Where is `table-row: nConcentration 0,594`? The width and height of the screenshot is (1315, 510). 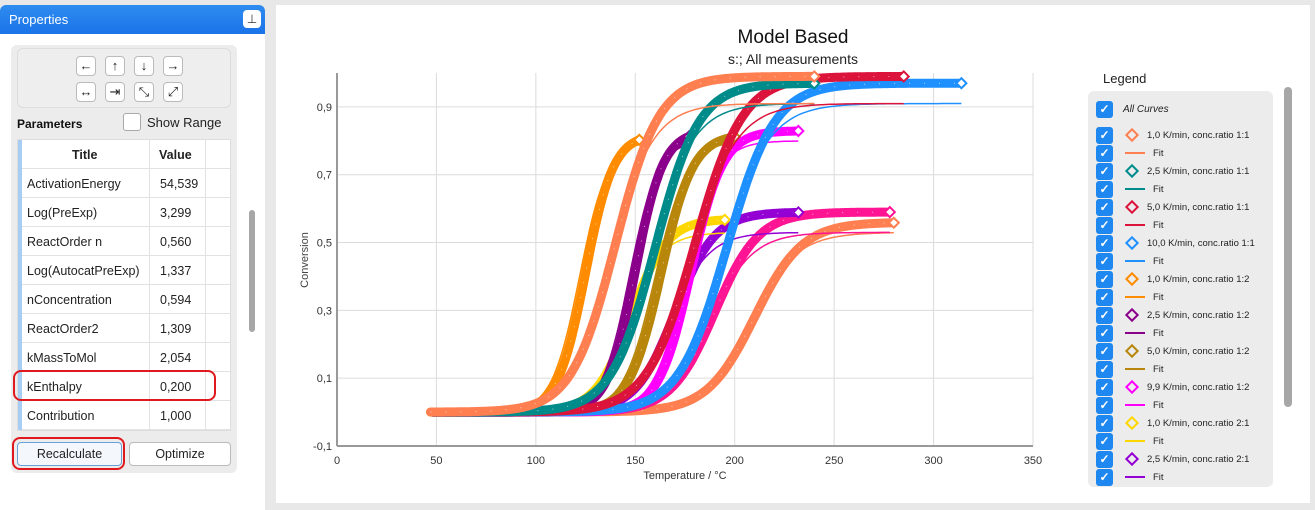 table-row: nConcentration 0,594 is located at coordinates (126, 299).